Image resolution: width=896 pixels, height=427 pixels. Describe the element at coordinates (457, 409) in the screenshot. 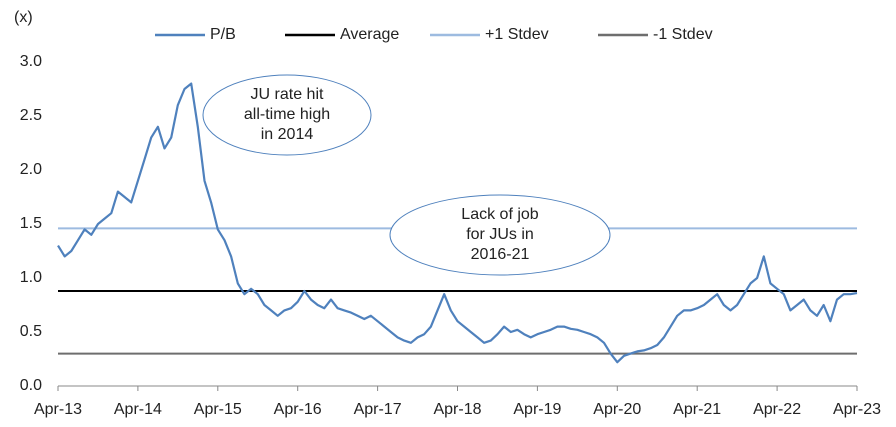

I see `x-tick-label: Apr-18` at that location.